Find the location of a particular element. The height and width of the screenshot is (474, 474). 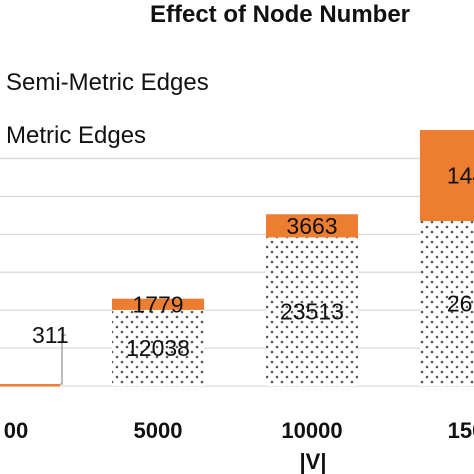

label-semi-metric-5000: 1779 is located at coordinates (157, 304).